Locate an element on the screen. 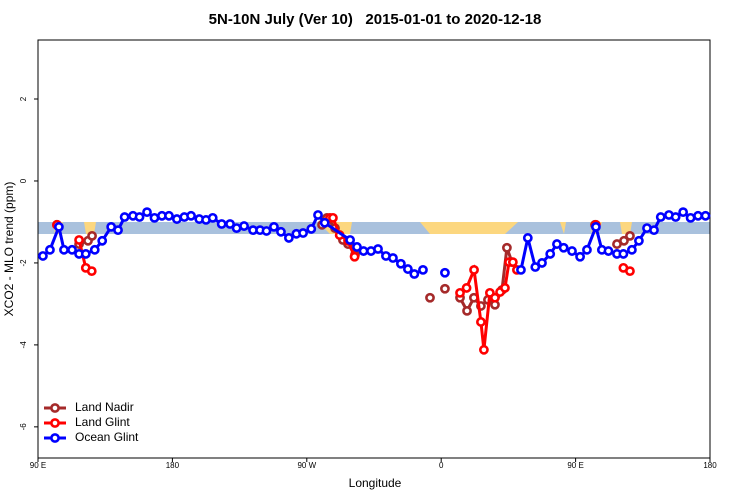  series is located at coordinates (374, 243).